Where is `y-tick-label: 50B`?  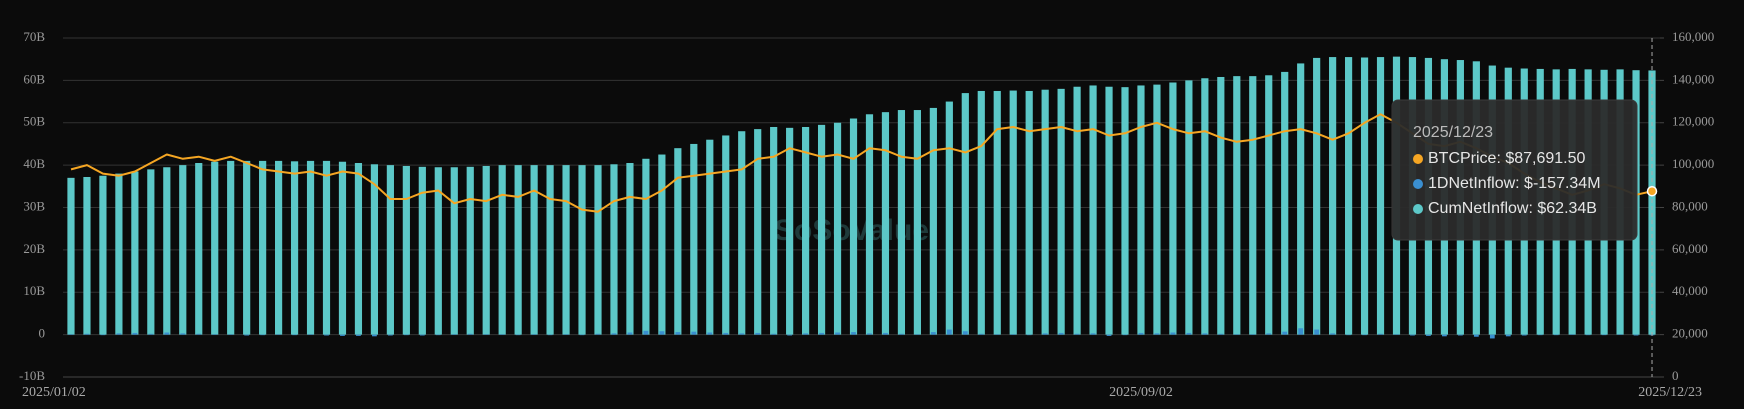 y-tick-label: 50B is located at coordinates (34, 121).